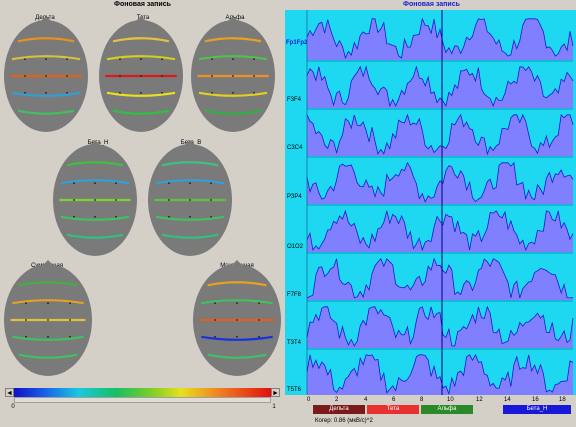 Image resolution: width=576 pixels, height=427 pixels. What do you see at coordinates (450, 400) in the screenshot?
I see `x-tick: 10` at bounding box center [450, 400].